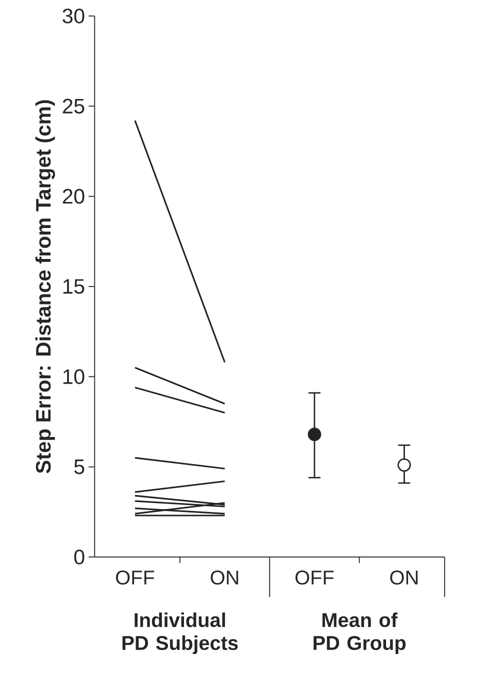  What do you see at coordinates (73, 106) in the screenshot?
I see `y-tick-label: 25` at bounding box center [73, 106].